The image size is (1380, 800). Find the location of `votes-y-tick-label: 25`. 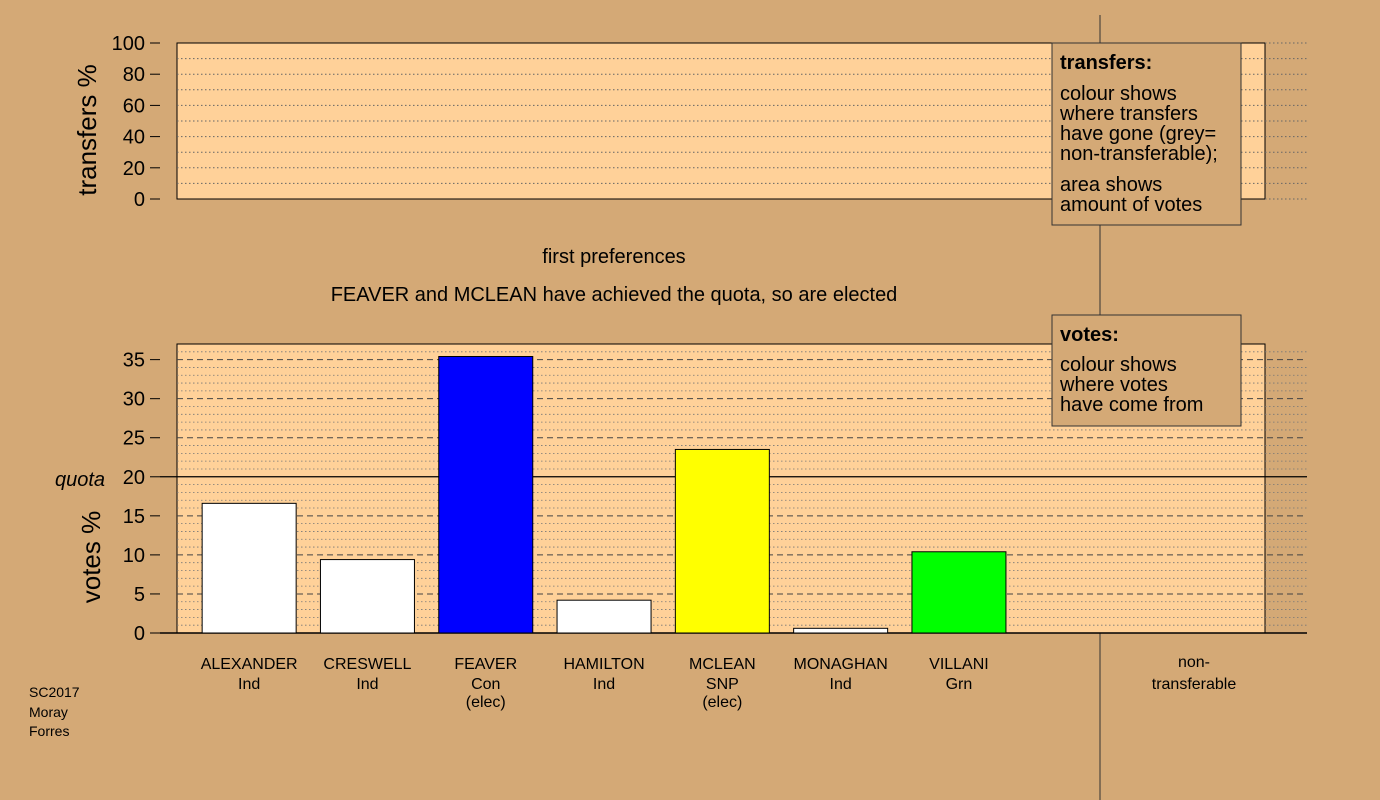

votes-y-tick-label: 25 is located at coordinates (134, 439).